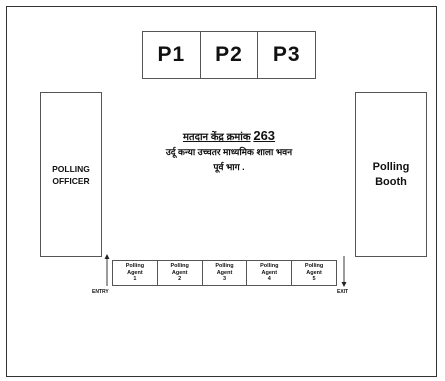 The image size is (445, 381). What do you see at coordinates (224, 279) in the screenshot?
I see `agent-number: 3` at bounding box center [224, 279].